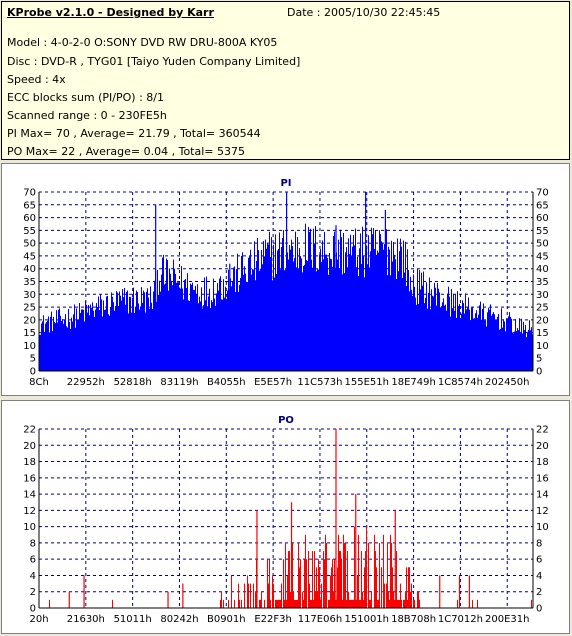 The image size is (572, 636). I want to click on y-tick-label-right: 18, so click(542, 462).